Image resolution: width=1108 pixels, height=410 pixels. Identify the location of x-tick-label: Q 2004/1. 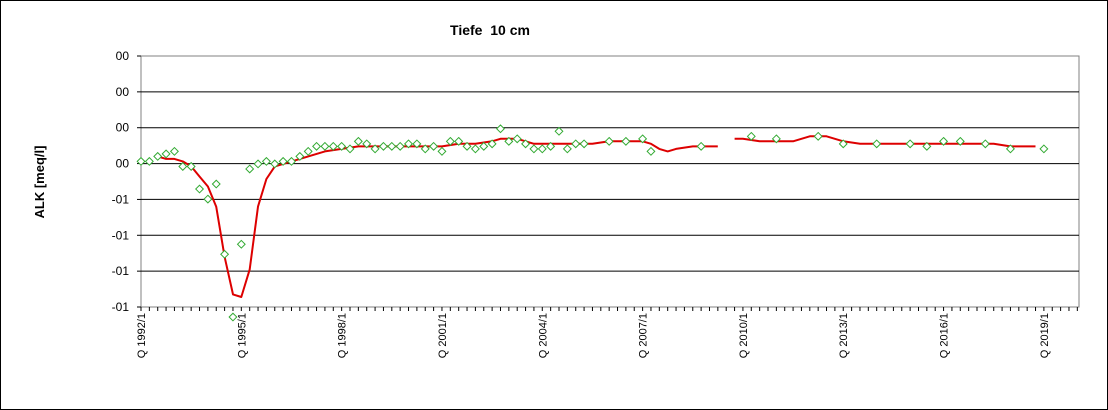
(543, 335).